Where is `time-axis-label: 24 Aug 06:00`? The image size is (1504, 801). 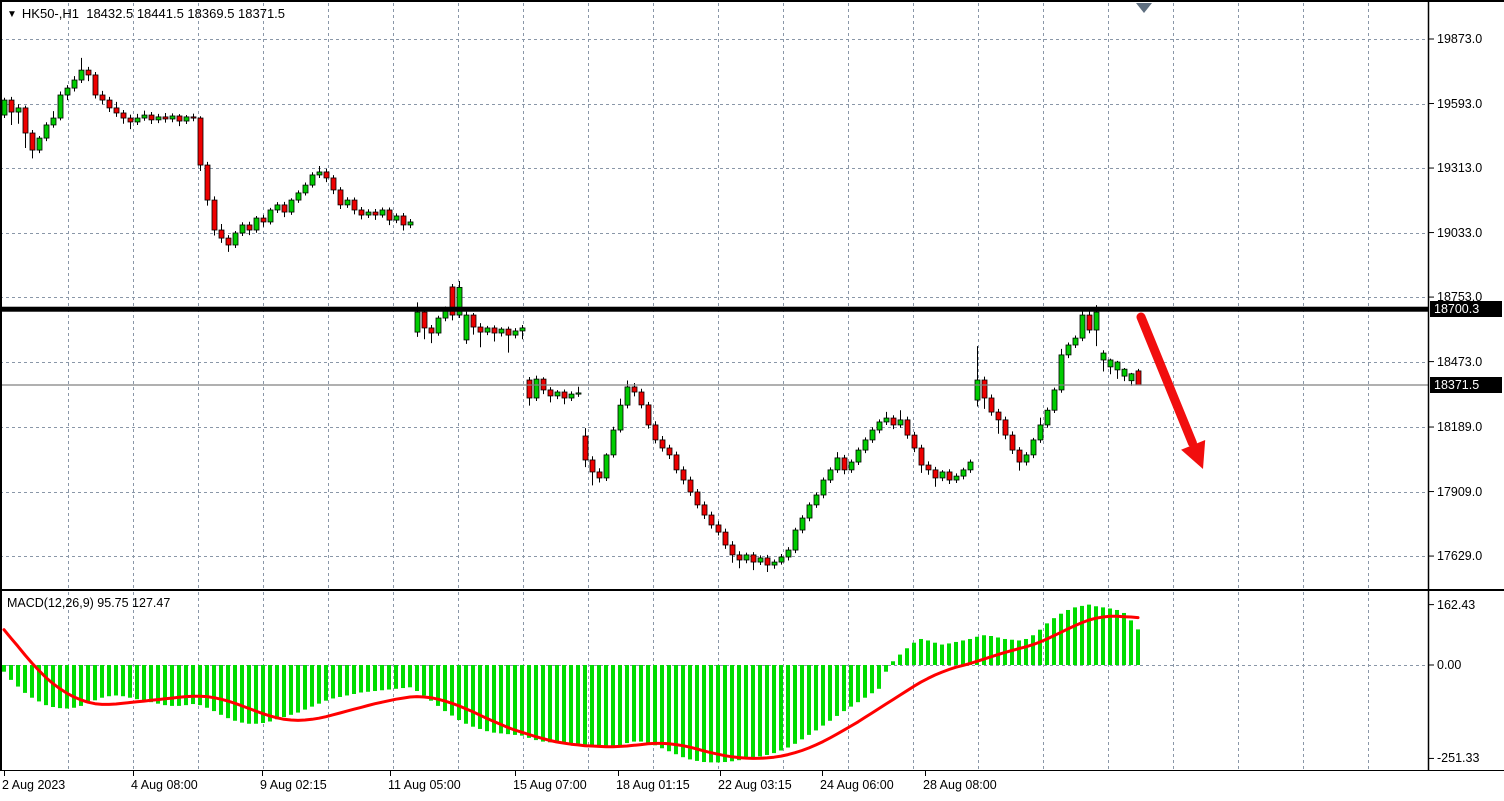 time-axis-label: 24 Aug 06:00 is located at coordinates (857, 785).